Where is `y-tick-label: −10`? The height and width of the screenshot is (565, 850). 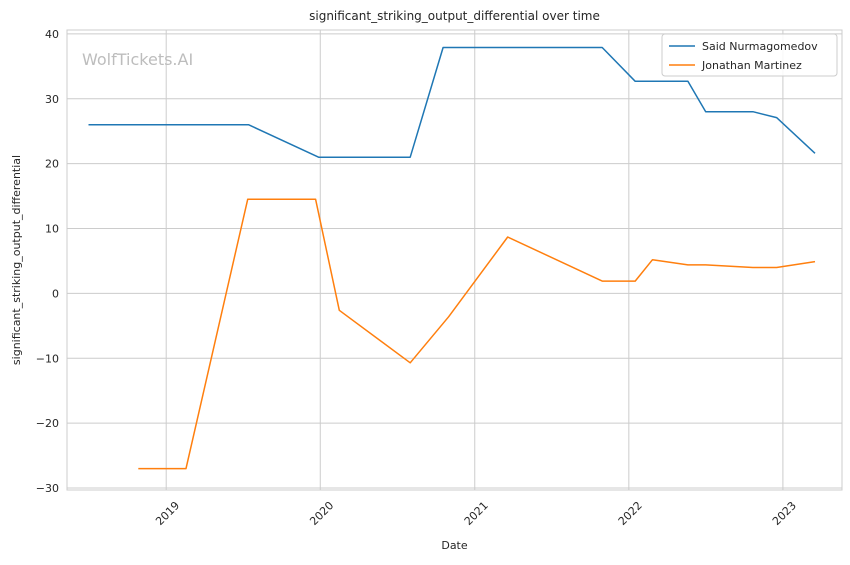
y-tick-label: −10 is located at coordinates (47, 358).